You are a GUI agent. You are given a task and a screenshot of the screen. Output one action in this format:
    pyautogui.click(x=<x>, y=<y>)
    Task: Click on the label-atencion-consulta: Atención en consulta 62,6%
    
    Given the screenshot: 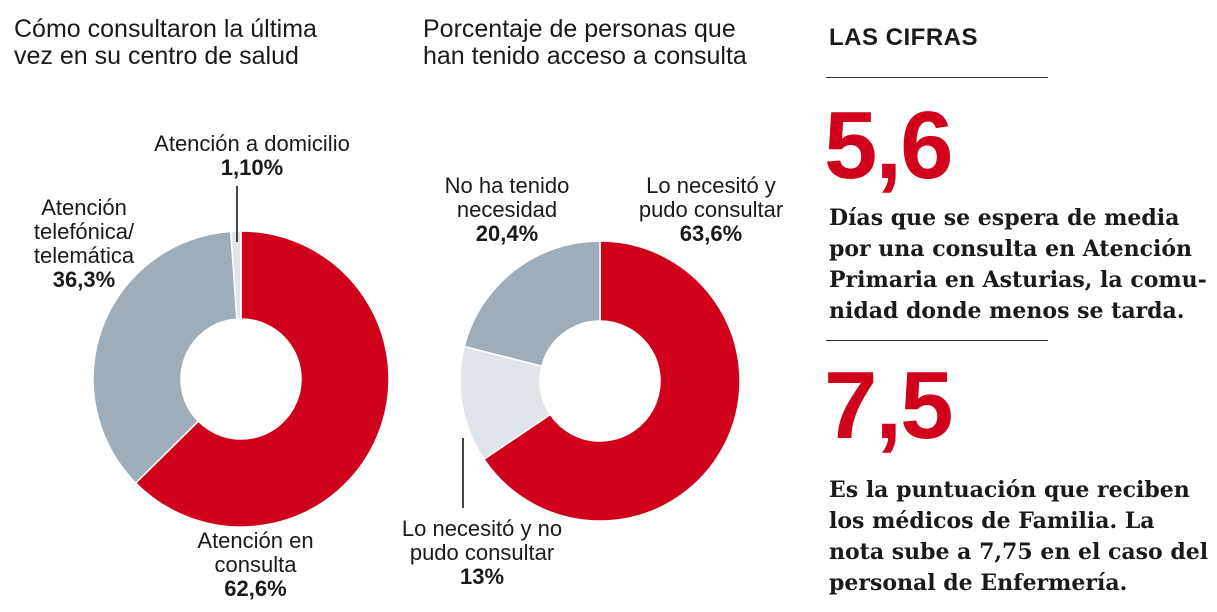 What is the action you would take?
    pyautogui.click(x=255, y=564)
    